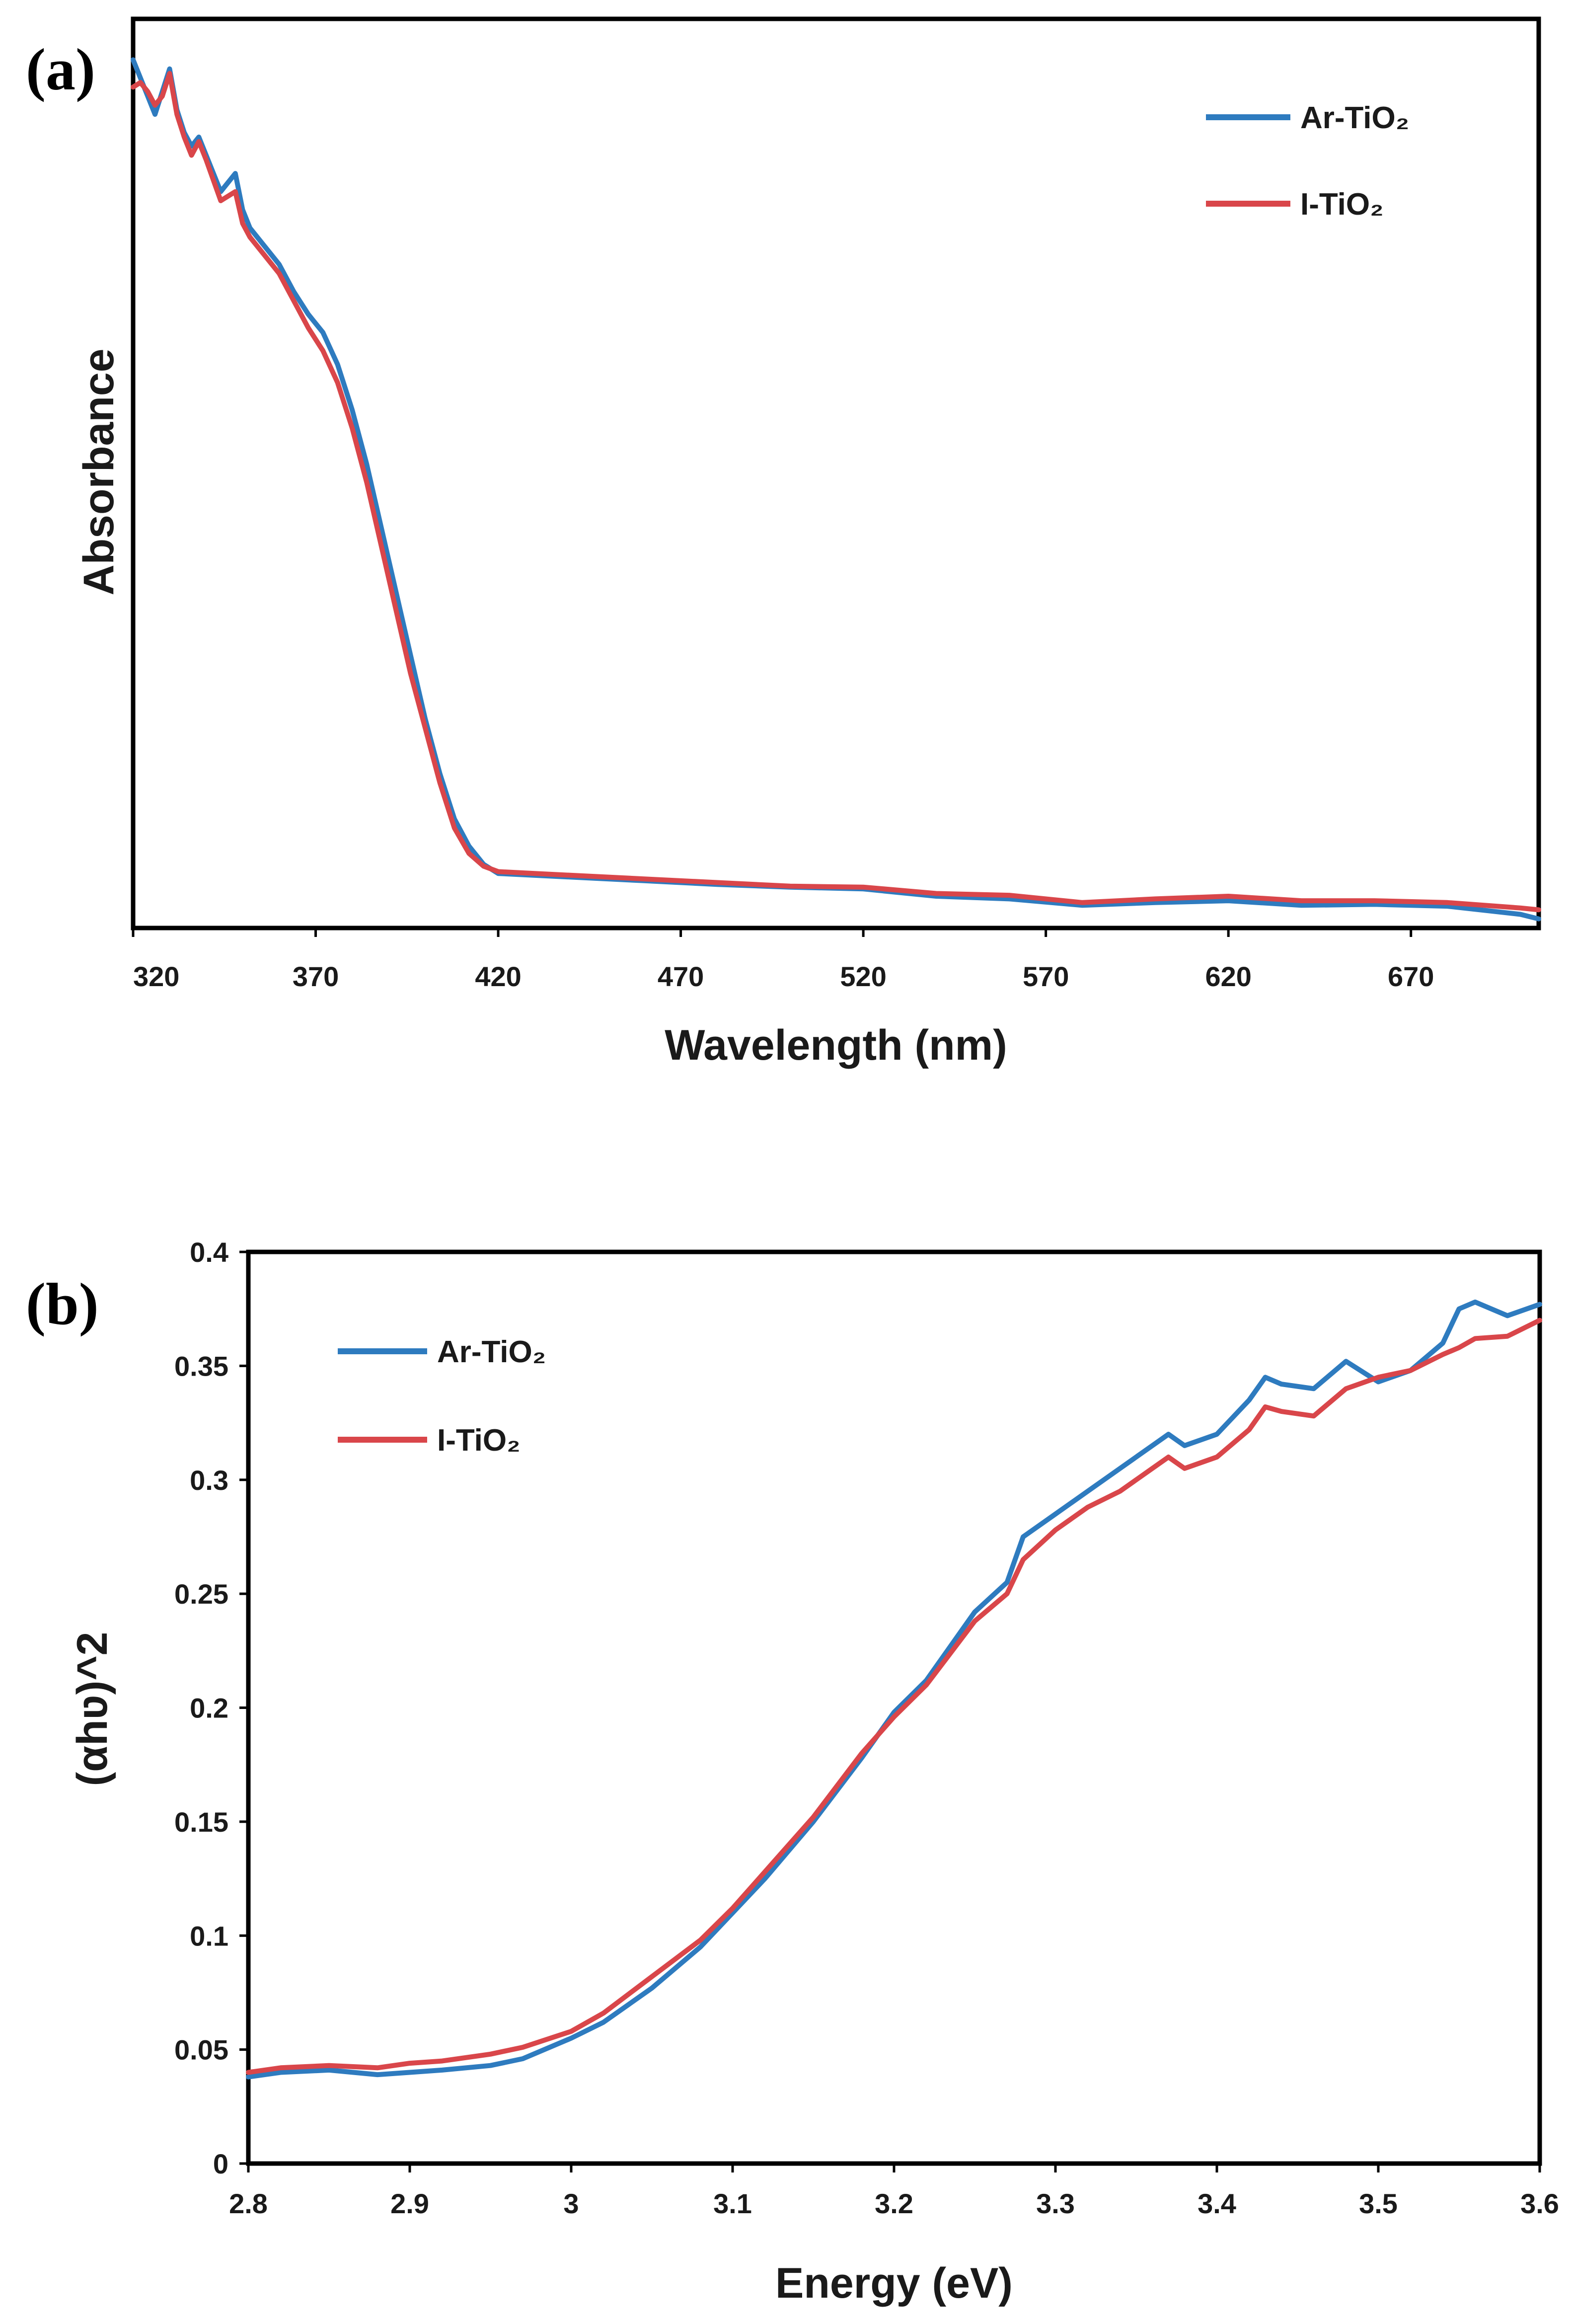 The image size is (1571, 2324). Describe the element at coordinates (409, 2203) in the screenshot. I see `x-tick-label: 2.9` at that location.